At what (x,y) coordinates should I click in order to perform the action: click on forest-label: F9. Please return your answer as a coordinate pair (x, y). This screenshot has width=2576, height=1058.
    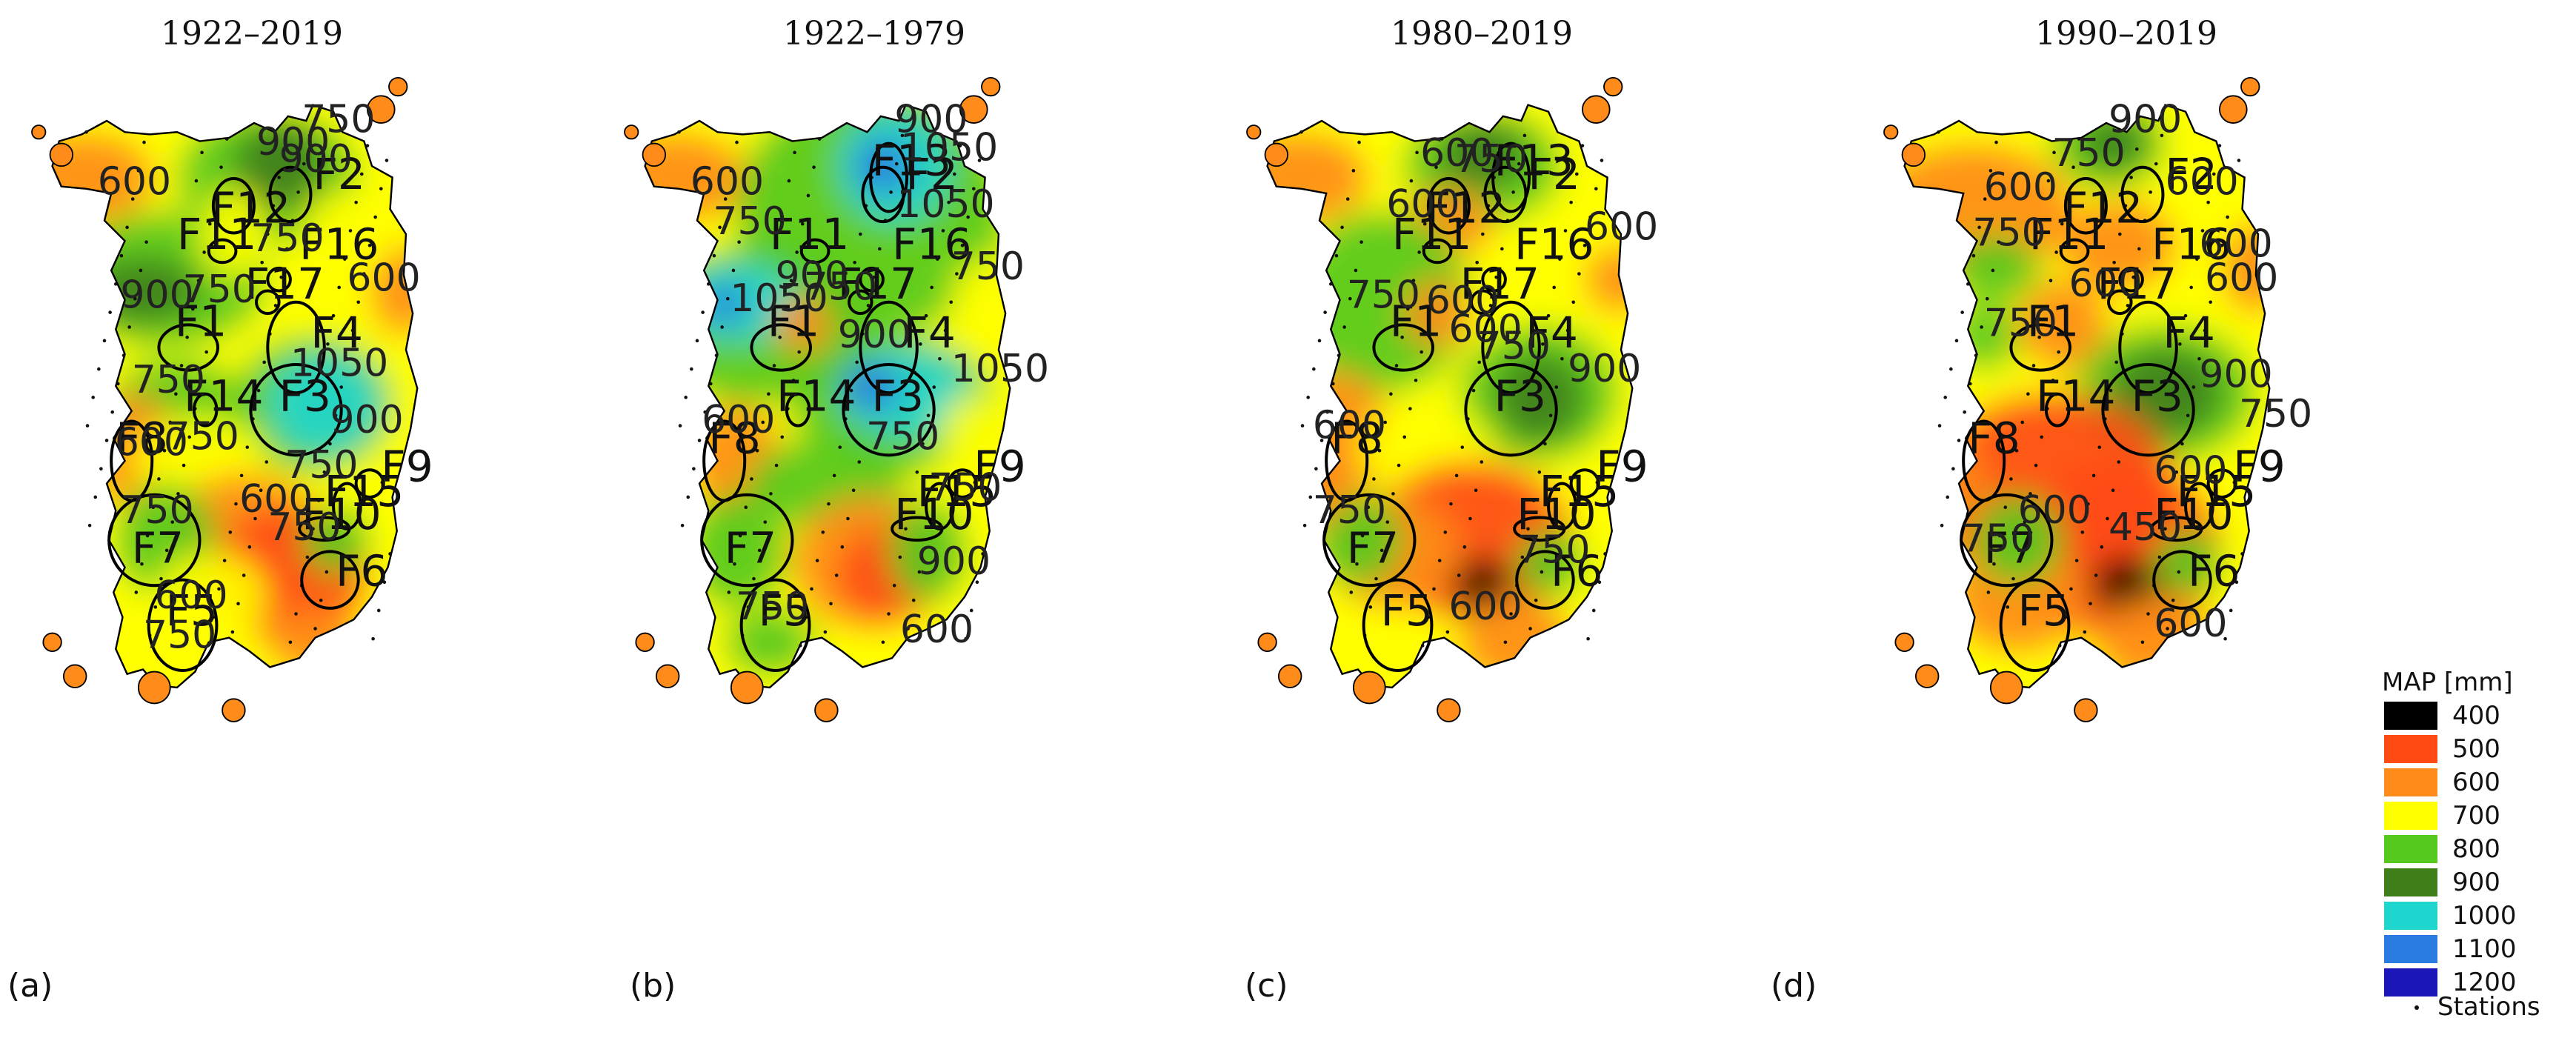
    Looking at the image, I should click on (1000, 467).